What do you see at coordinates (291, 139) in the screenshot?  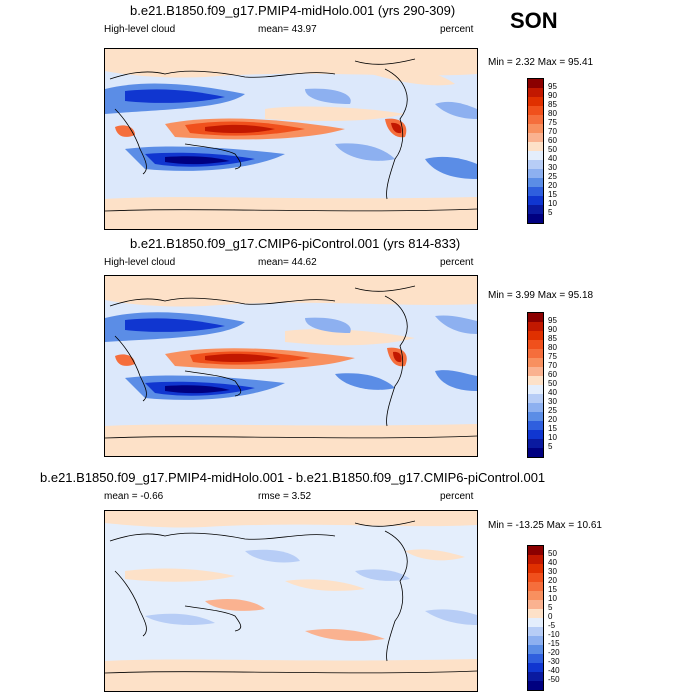 I see `panel-1-map` at bounding box center [291, 139].